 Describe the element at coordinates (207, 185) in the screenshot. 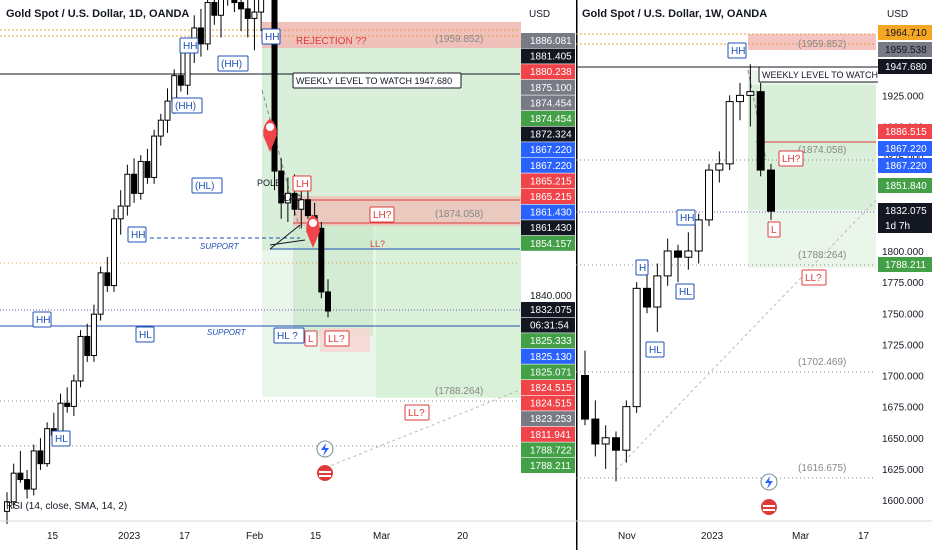

I see `swing-label: (HL)` at that location.